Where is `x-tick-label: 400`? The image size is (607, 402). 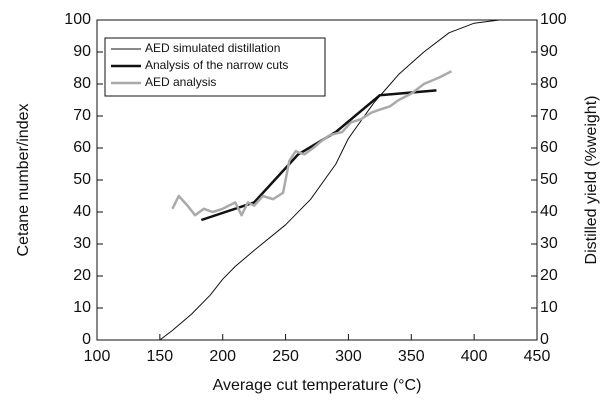
x-tick-label: 400 is located at coordinates (474, 356).